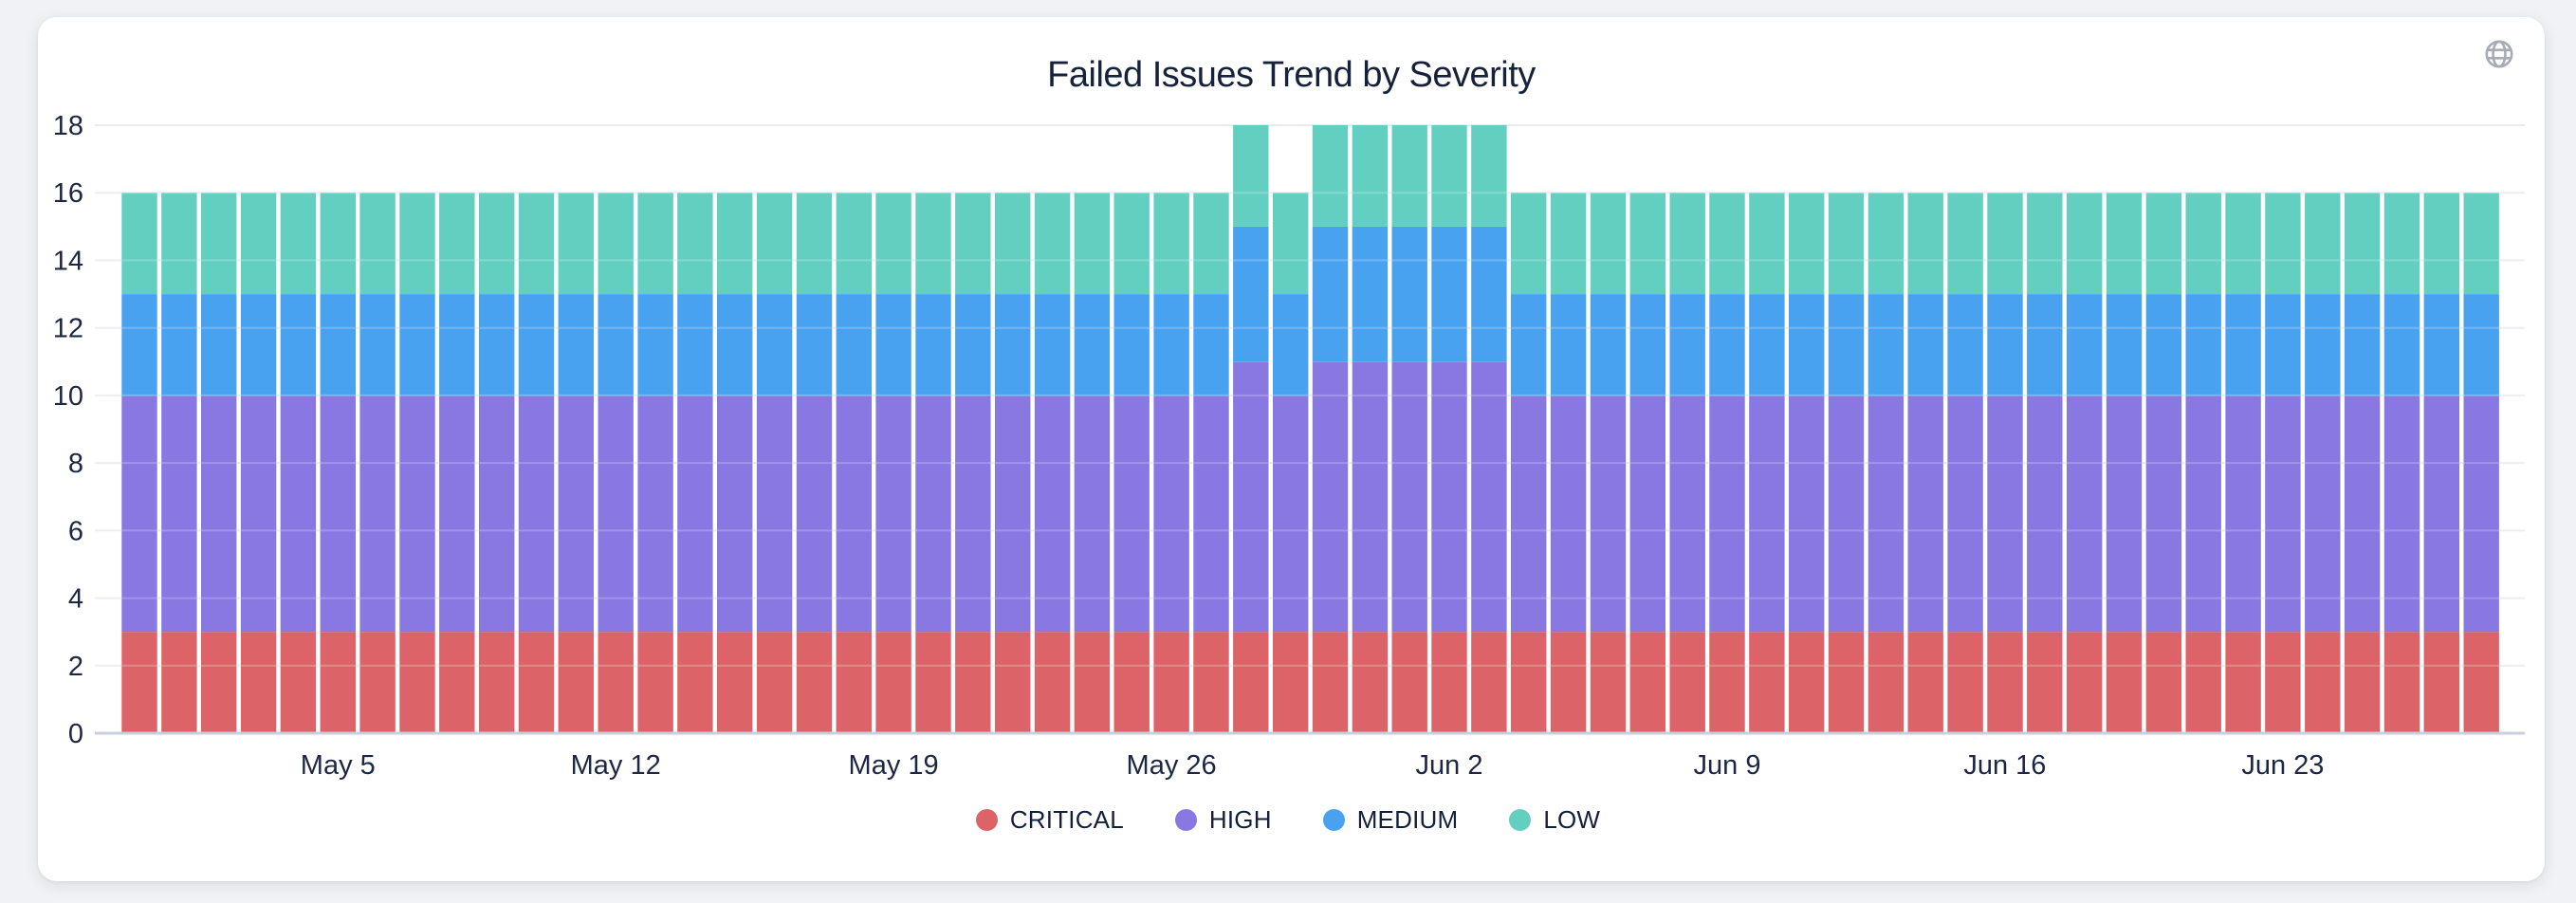  What do you see at coordinates (1554, 820) in the screenshot?
I see `legend-item-low: LOW` at bounding box center [1554, 820].